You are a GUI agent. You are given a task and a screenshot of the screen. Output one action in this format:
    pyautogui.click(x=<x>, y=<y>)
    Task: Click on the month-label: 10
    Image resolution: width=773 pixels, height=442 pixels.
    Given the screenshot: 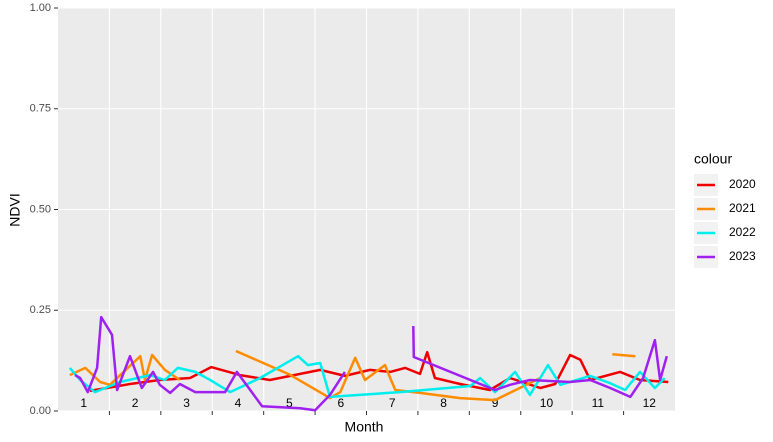 What is the action you would take?
    pyautogui.click(x=547, y=403)
    